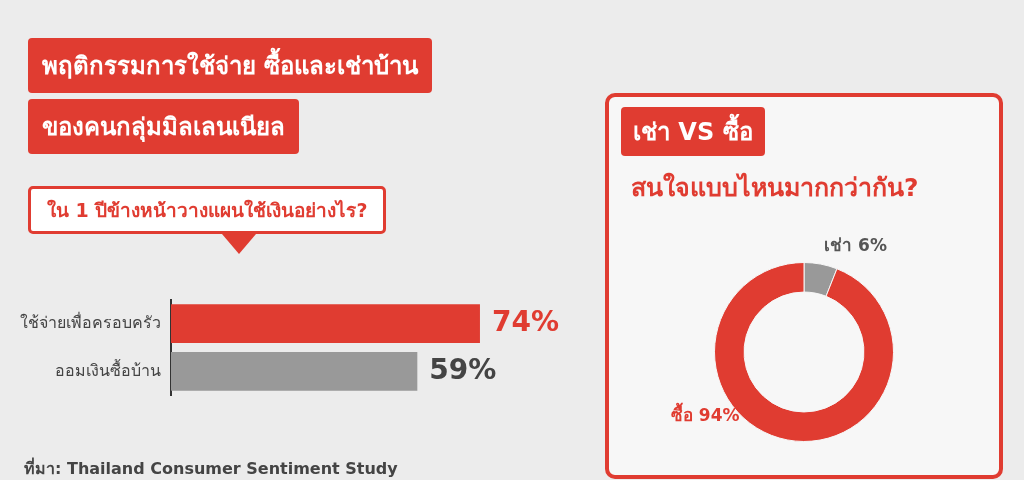 This screenshot has height=480, width=1024. I want to click on chart-subtitle: ใน 1 ปีข้างหน้าวางแผนใช้เงินอย่างไร?, so click(207, 210).